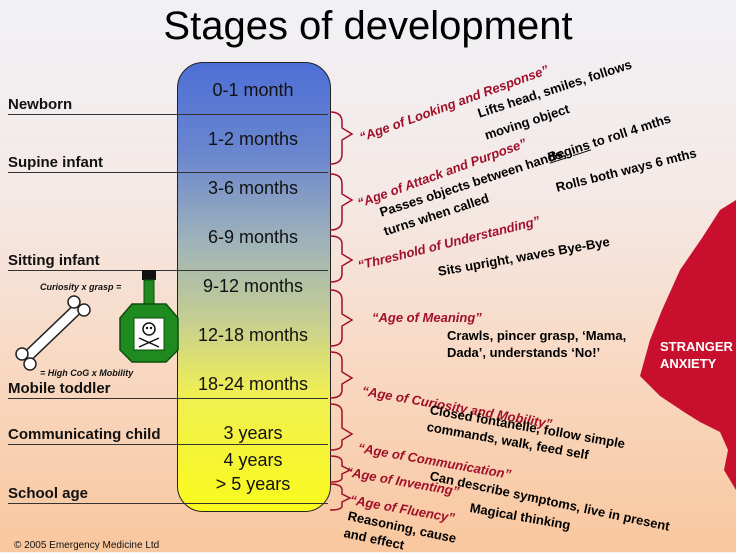 This screenshot has height=553, width=736. What do you see at coordinates (368, 26) in the screenshot?
I see `page-title: Stages of development` at bounding box center [368, 26].